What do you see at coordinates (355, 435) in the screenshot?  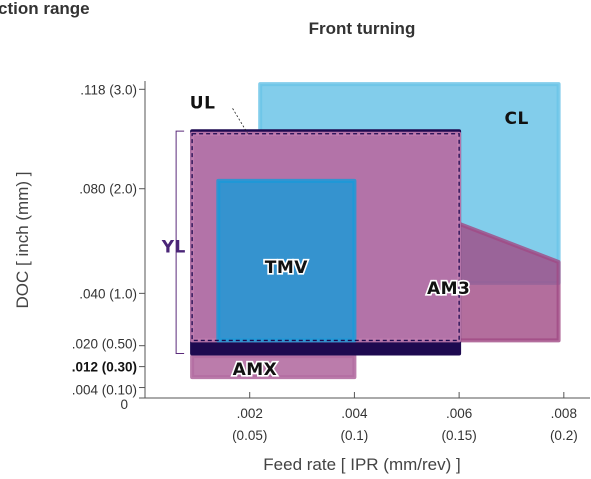 I see `x-tick-sublabel: (0.1)` at bounding box center [355, 435].